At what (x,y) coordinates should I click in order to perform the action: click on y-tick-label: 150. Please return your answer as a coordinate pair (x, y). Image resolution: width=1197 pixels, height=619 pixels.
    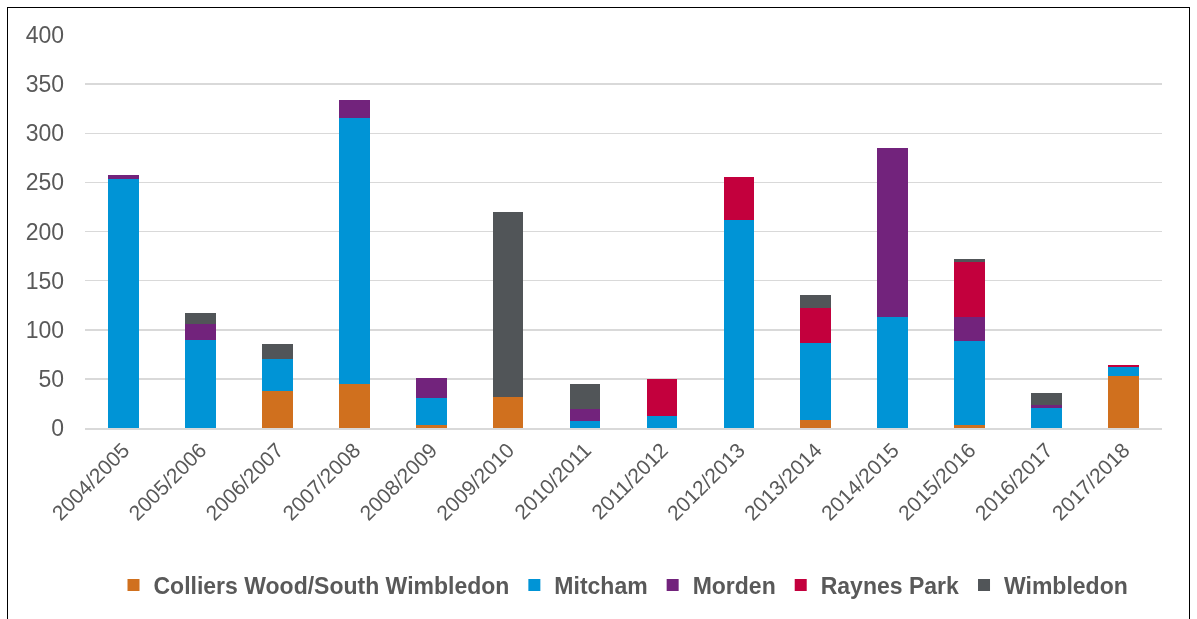
    Looking at the image, I should click on (44, 280).